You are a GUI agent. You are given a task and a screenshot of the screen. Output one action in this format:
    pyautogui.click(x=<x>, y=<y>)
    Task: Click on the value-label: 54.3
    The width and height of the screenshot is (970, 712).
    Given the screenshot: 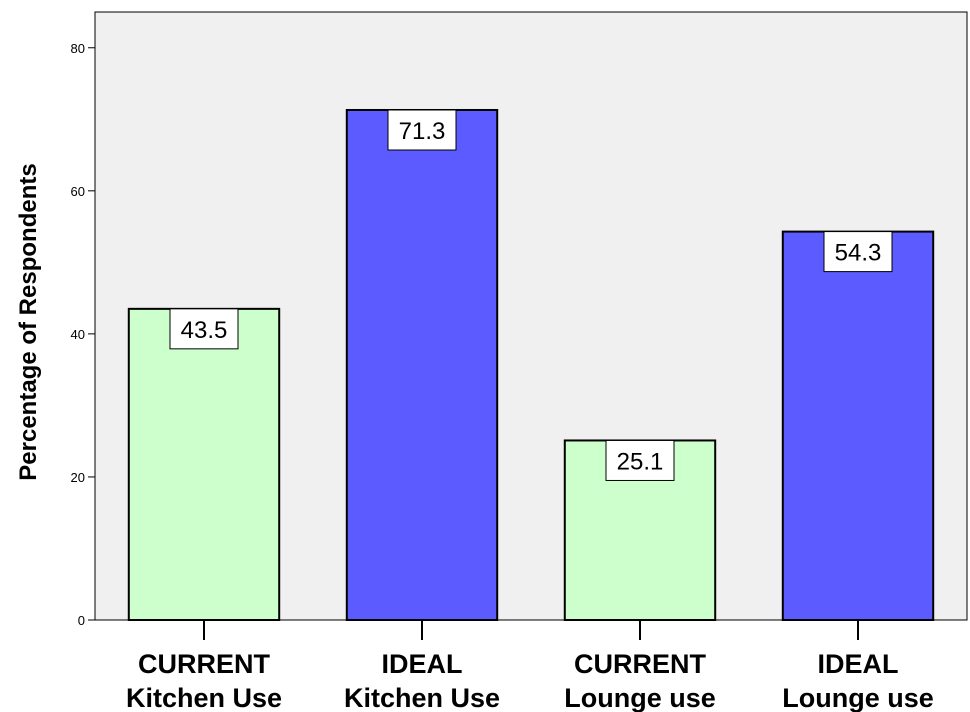 What is the action you would take?
    pyautogui.click(x=858, y=253)
    